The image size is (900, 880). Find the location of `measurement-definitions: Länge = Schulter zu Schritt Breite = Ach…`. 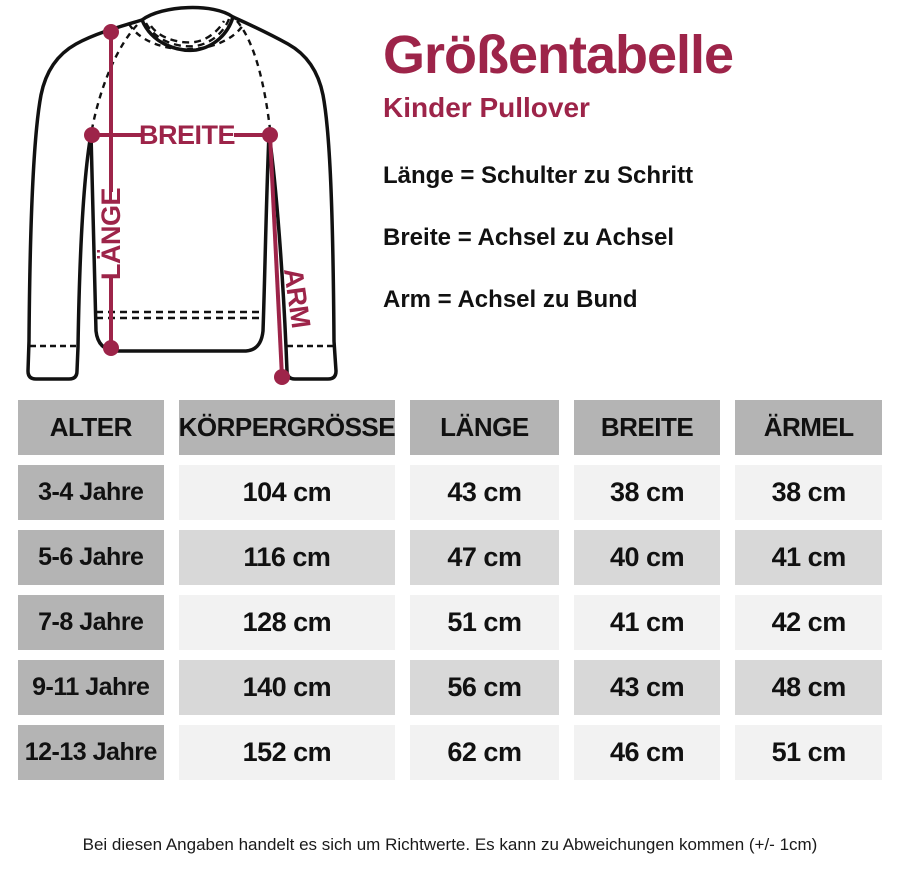

measurement-definitions: Länge = Schulter zu Schritt Breite = Ach… is located at coordinates (538, 238).